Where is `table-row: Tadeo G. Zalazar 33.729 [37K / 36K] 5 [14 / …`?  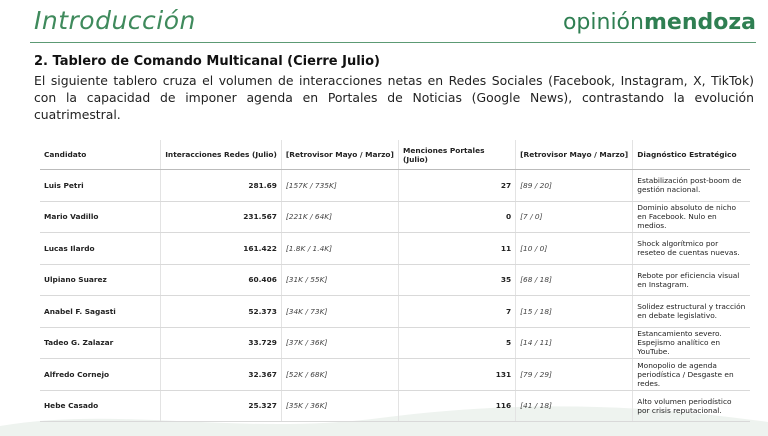 table-row: Tadeo G. Zalazar 33.729 [37K / 36K] 5 [14 / … is located at coordinates (395, 343).